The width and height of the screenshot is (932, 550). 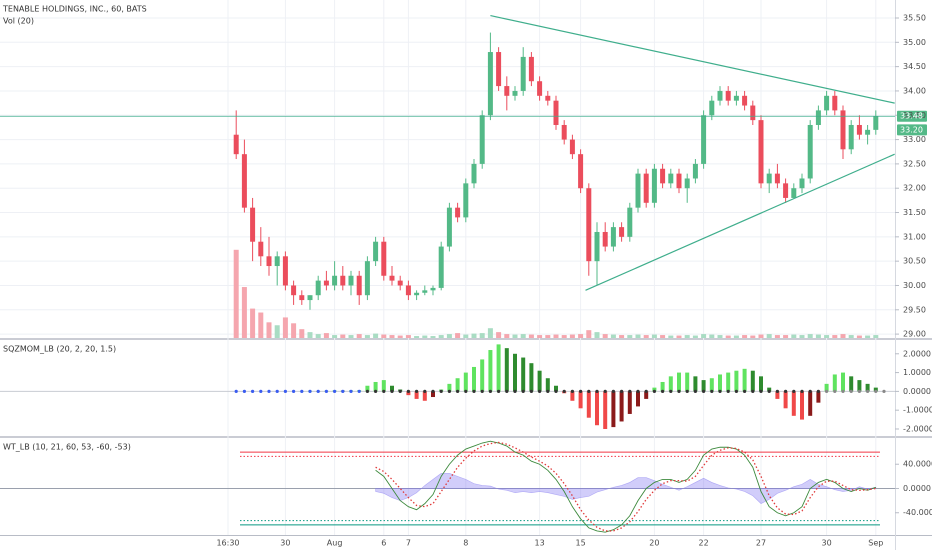 What do you see at coordinates (704, 543) in the screenshot?
I see `x-tick-label: 22` at bounding box center [704, 543].